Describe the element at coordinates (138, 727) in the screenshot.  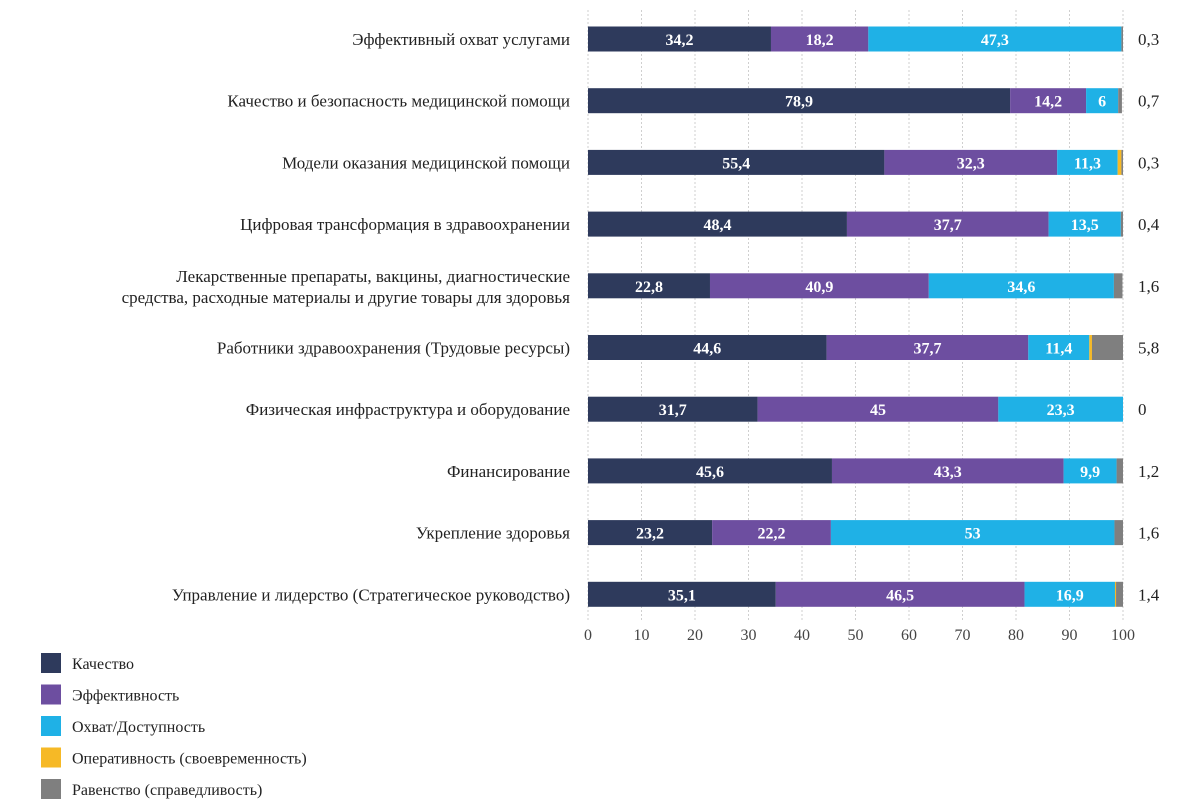
I see `legend-label: Охват/Доступность` at that location.